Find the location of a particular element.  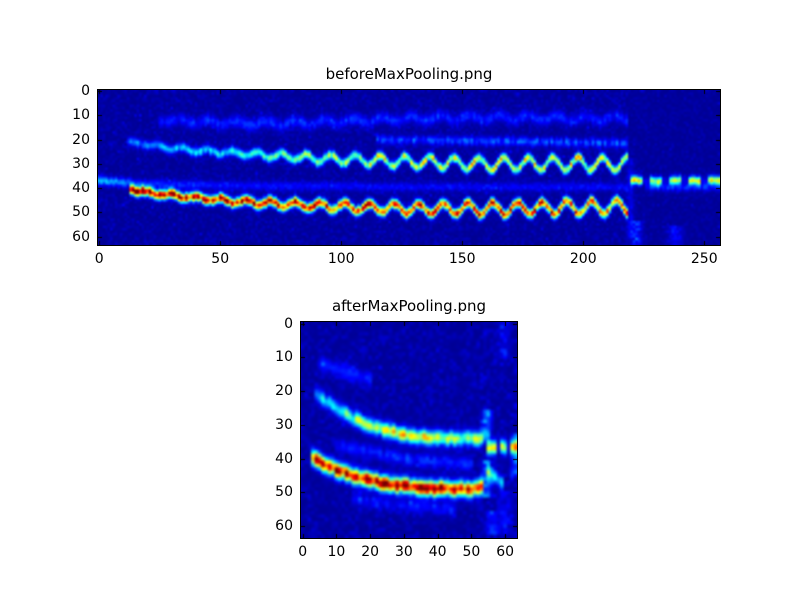

before-max-pooling-title: beforeMaxPooling.png is located at coordinates (409, 74).